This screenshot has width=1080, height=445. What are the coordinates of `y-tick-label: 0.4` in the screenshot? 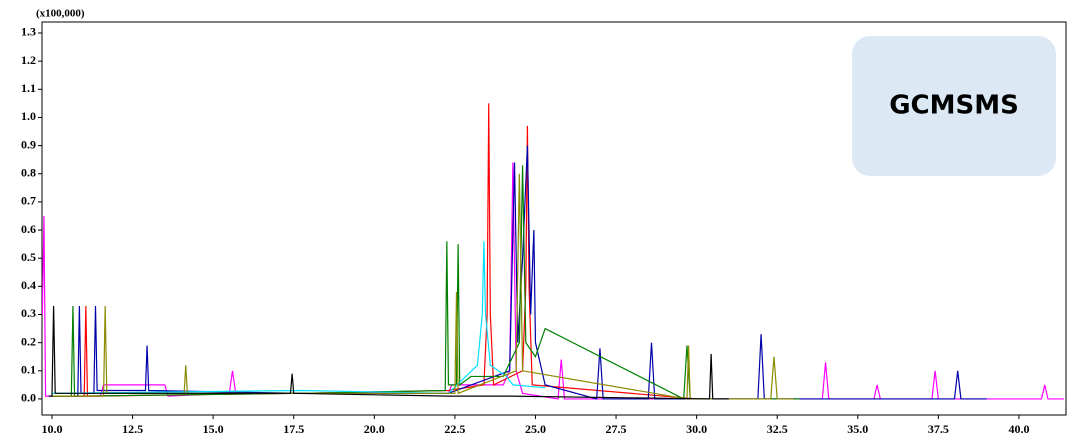 It's located at (28, 285).